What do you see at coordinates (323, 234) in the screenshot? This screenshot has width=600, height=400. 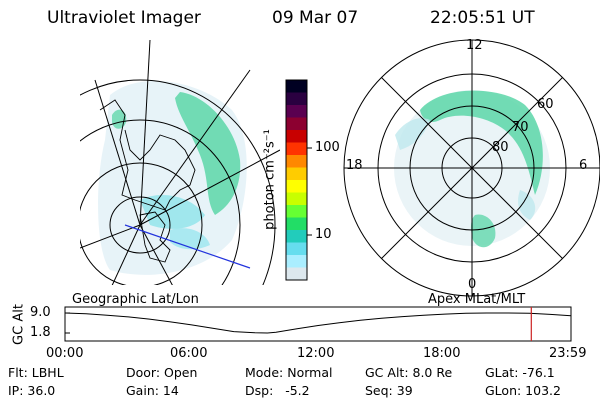 I see `colorbar-tick-label: 10` at bounding box center [323, 234].